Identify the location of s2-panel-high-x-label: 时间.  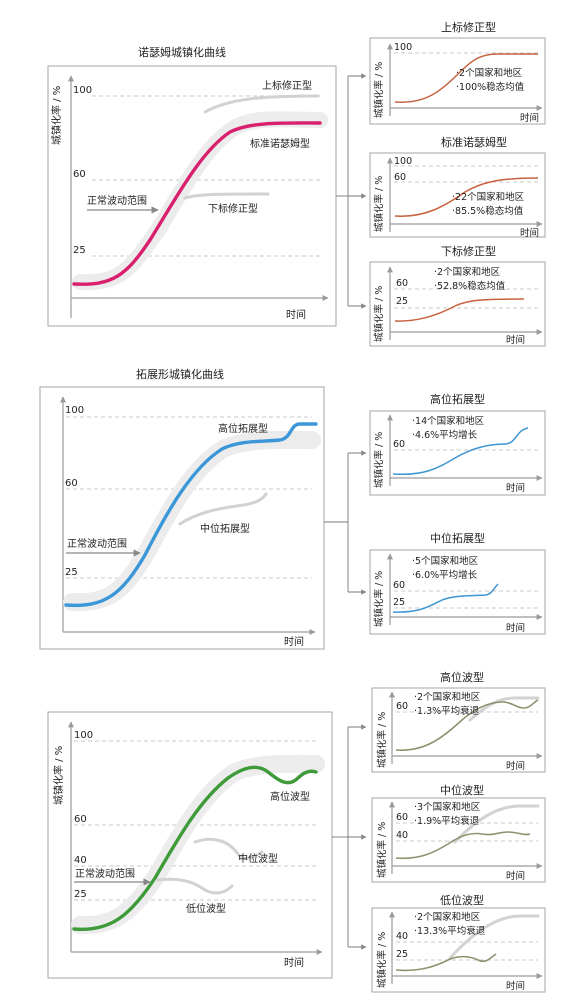
(515, 488).